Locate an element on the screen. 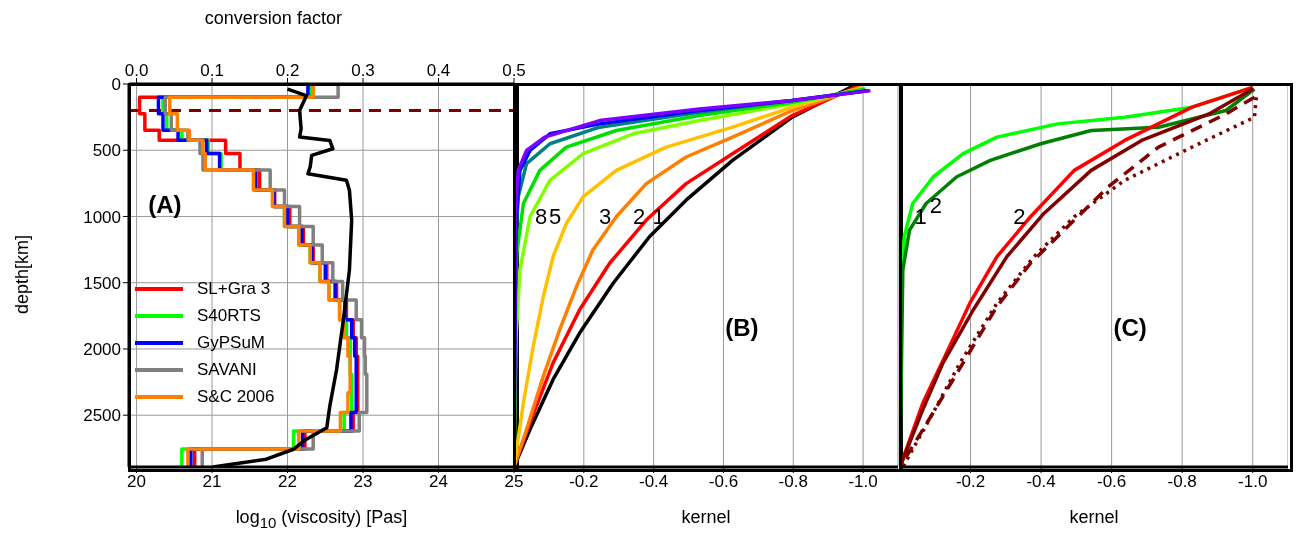 This screenshot has width=1298, height=556. legend-label: S40RTS is located at coordinates (229, 316).